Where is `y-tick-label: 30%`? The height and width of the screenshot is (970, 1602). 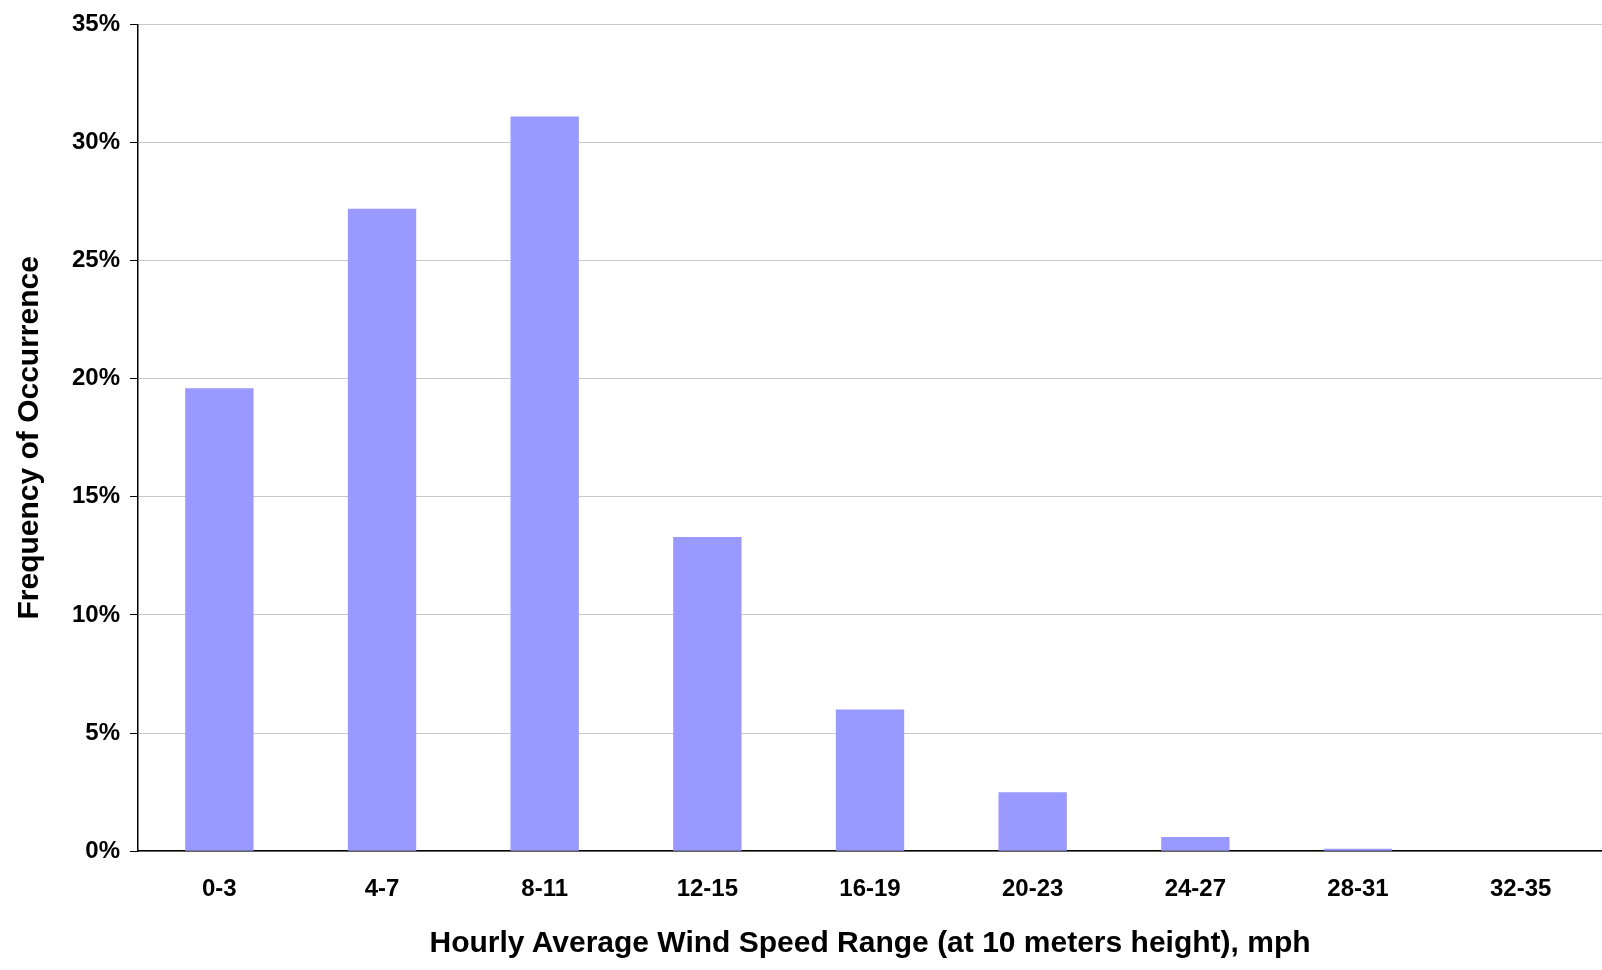 y-tick-label: 30% is located at coordinates (96, 141).